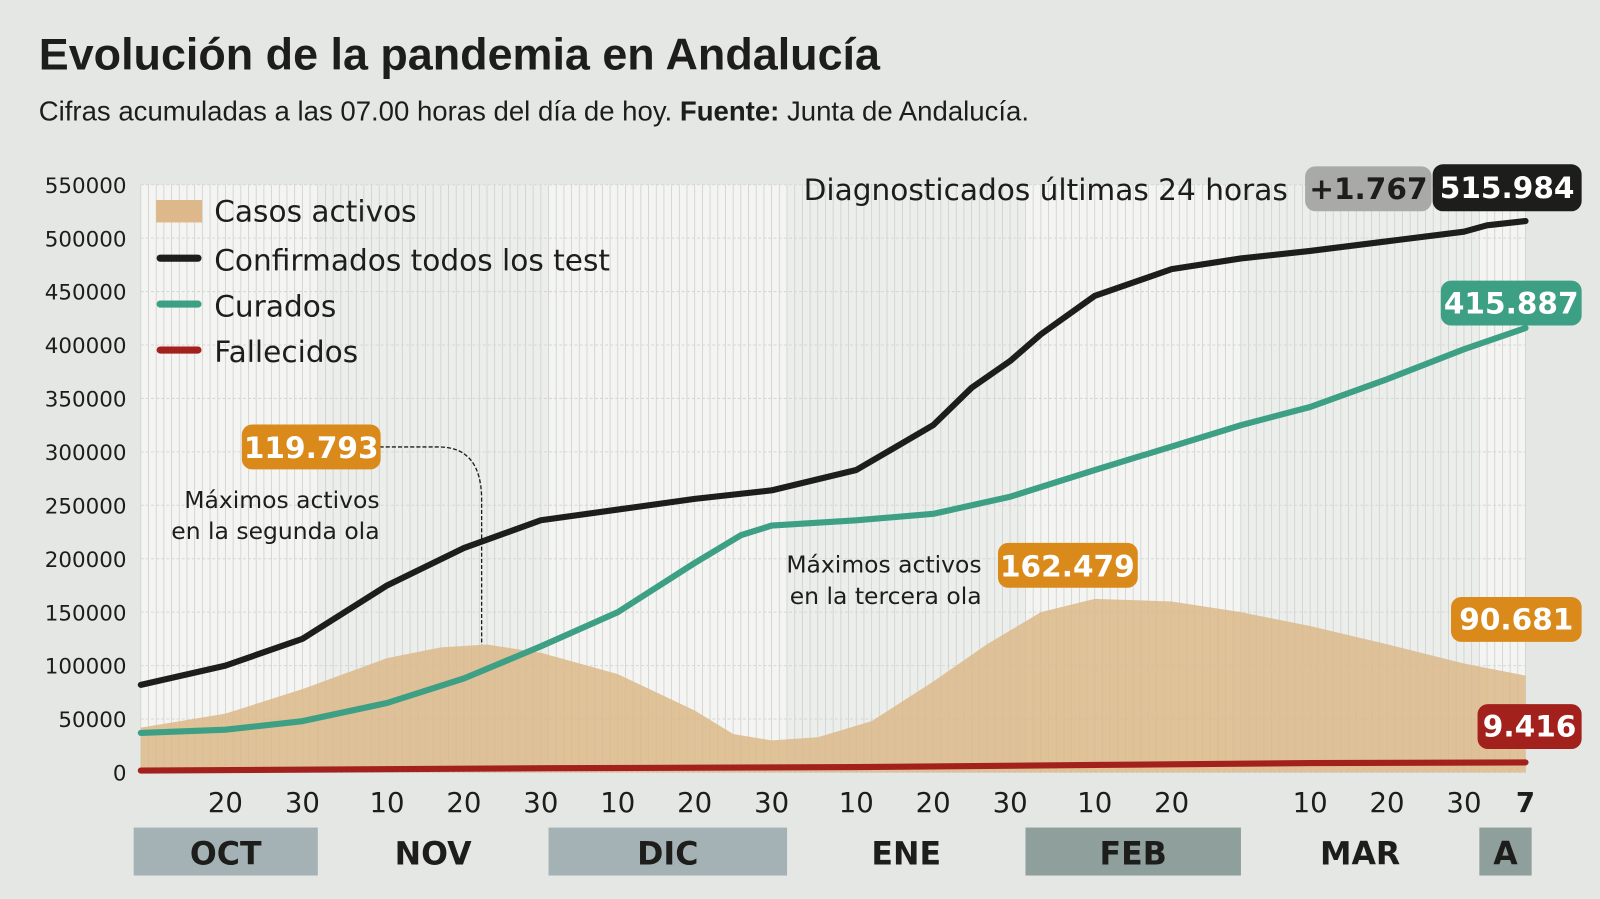 The width and height of the screenshot is (1600, 899). I want to click on y-tick-label: 300000, so click(86, 453).